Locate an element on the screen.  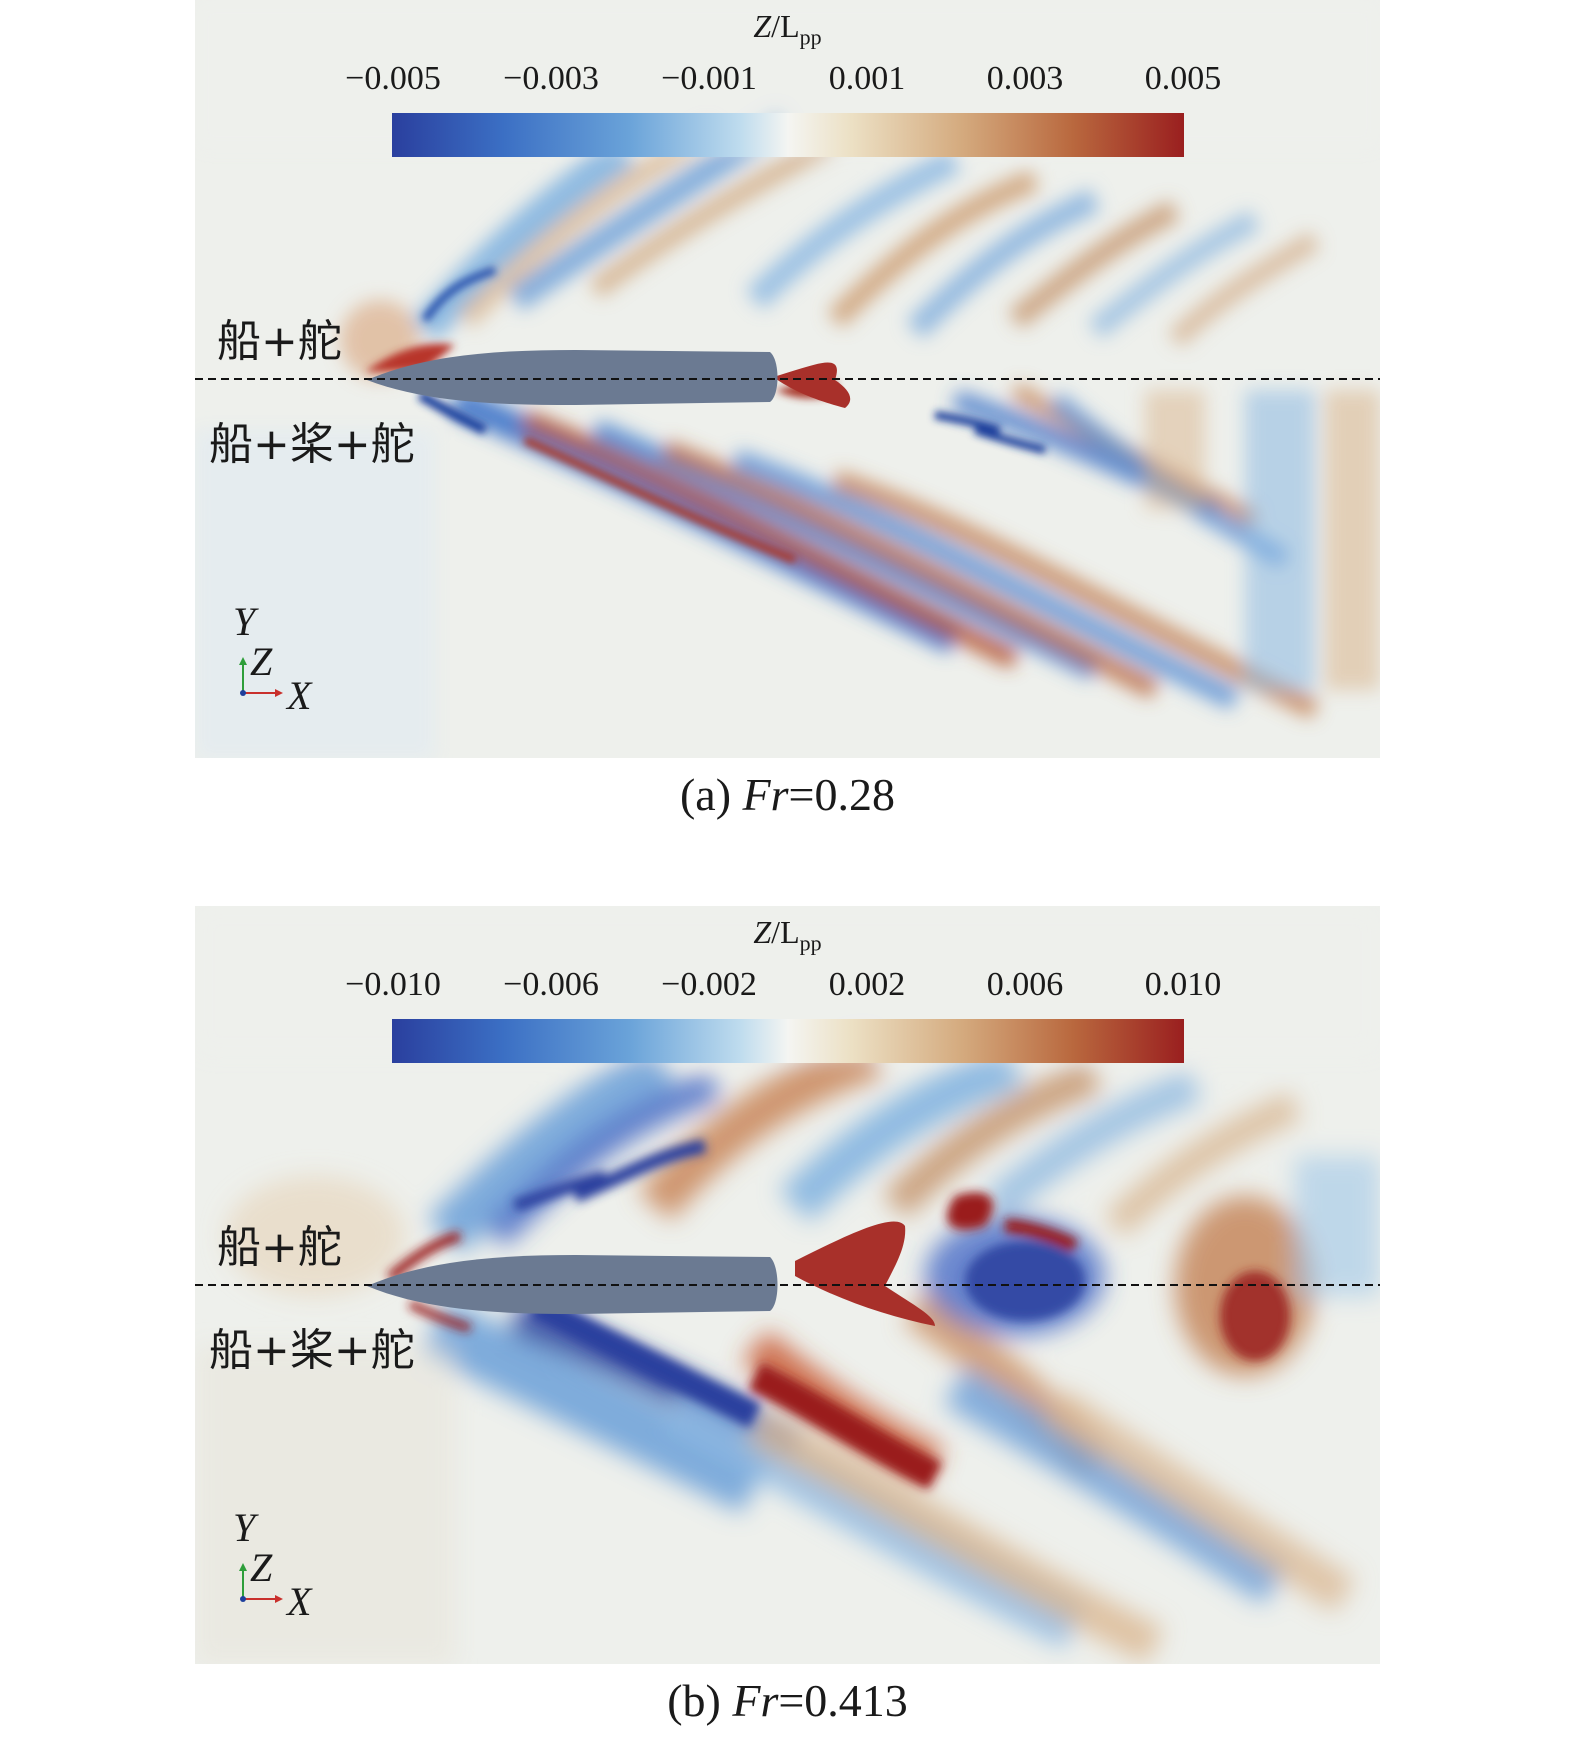
label-ship-rudder-b: 船+舵 is located at coordinates (279, 1247).